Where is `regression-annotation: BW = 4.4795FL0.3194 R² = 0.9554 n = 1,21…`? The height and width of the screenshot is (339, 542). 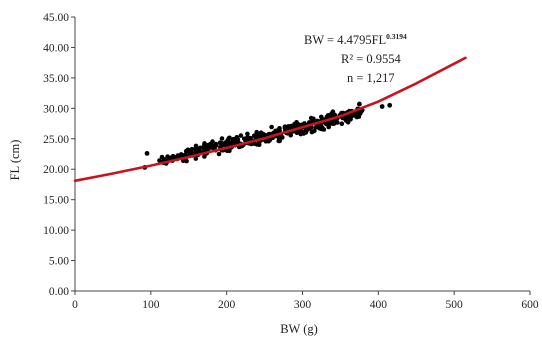 regression-annotation: BW = 4.4795FL0.3194 R² = 0.9554 n = 1,21… is located at coordinates (355, 58).